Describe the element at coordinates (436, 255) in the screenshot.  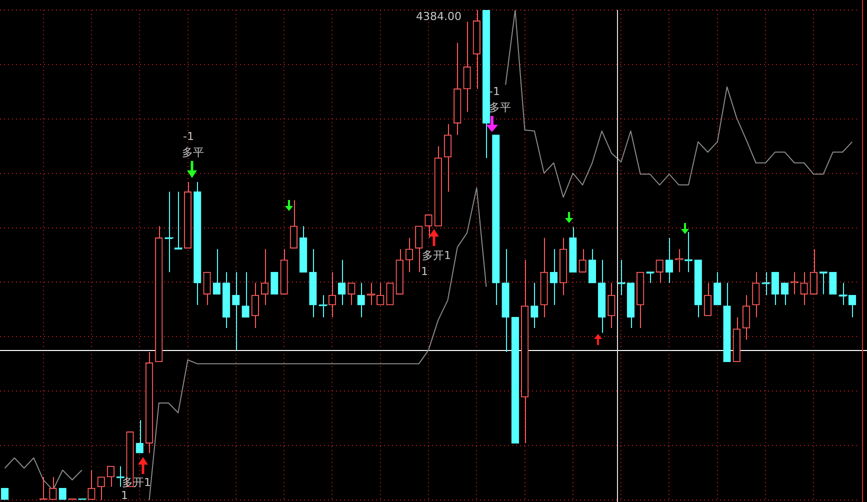
I see `annotation: 多开1` at that location.